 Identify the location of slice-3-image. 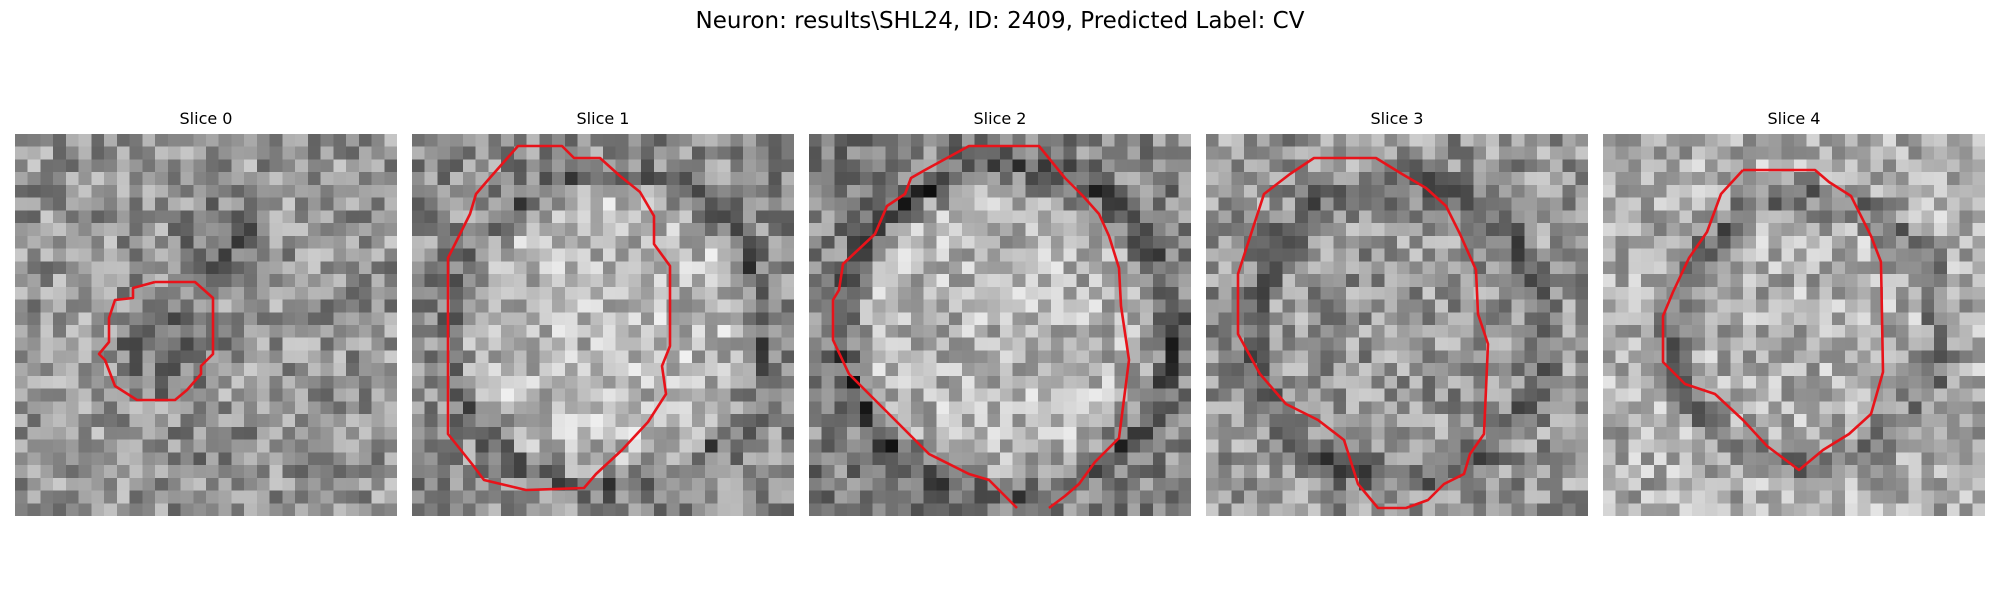
(1397, 325).